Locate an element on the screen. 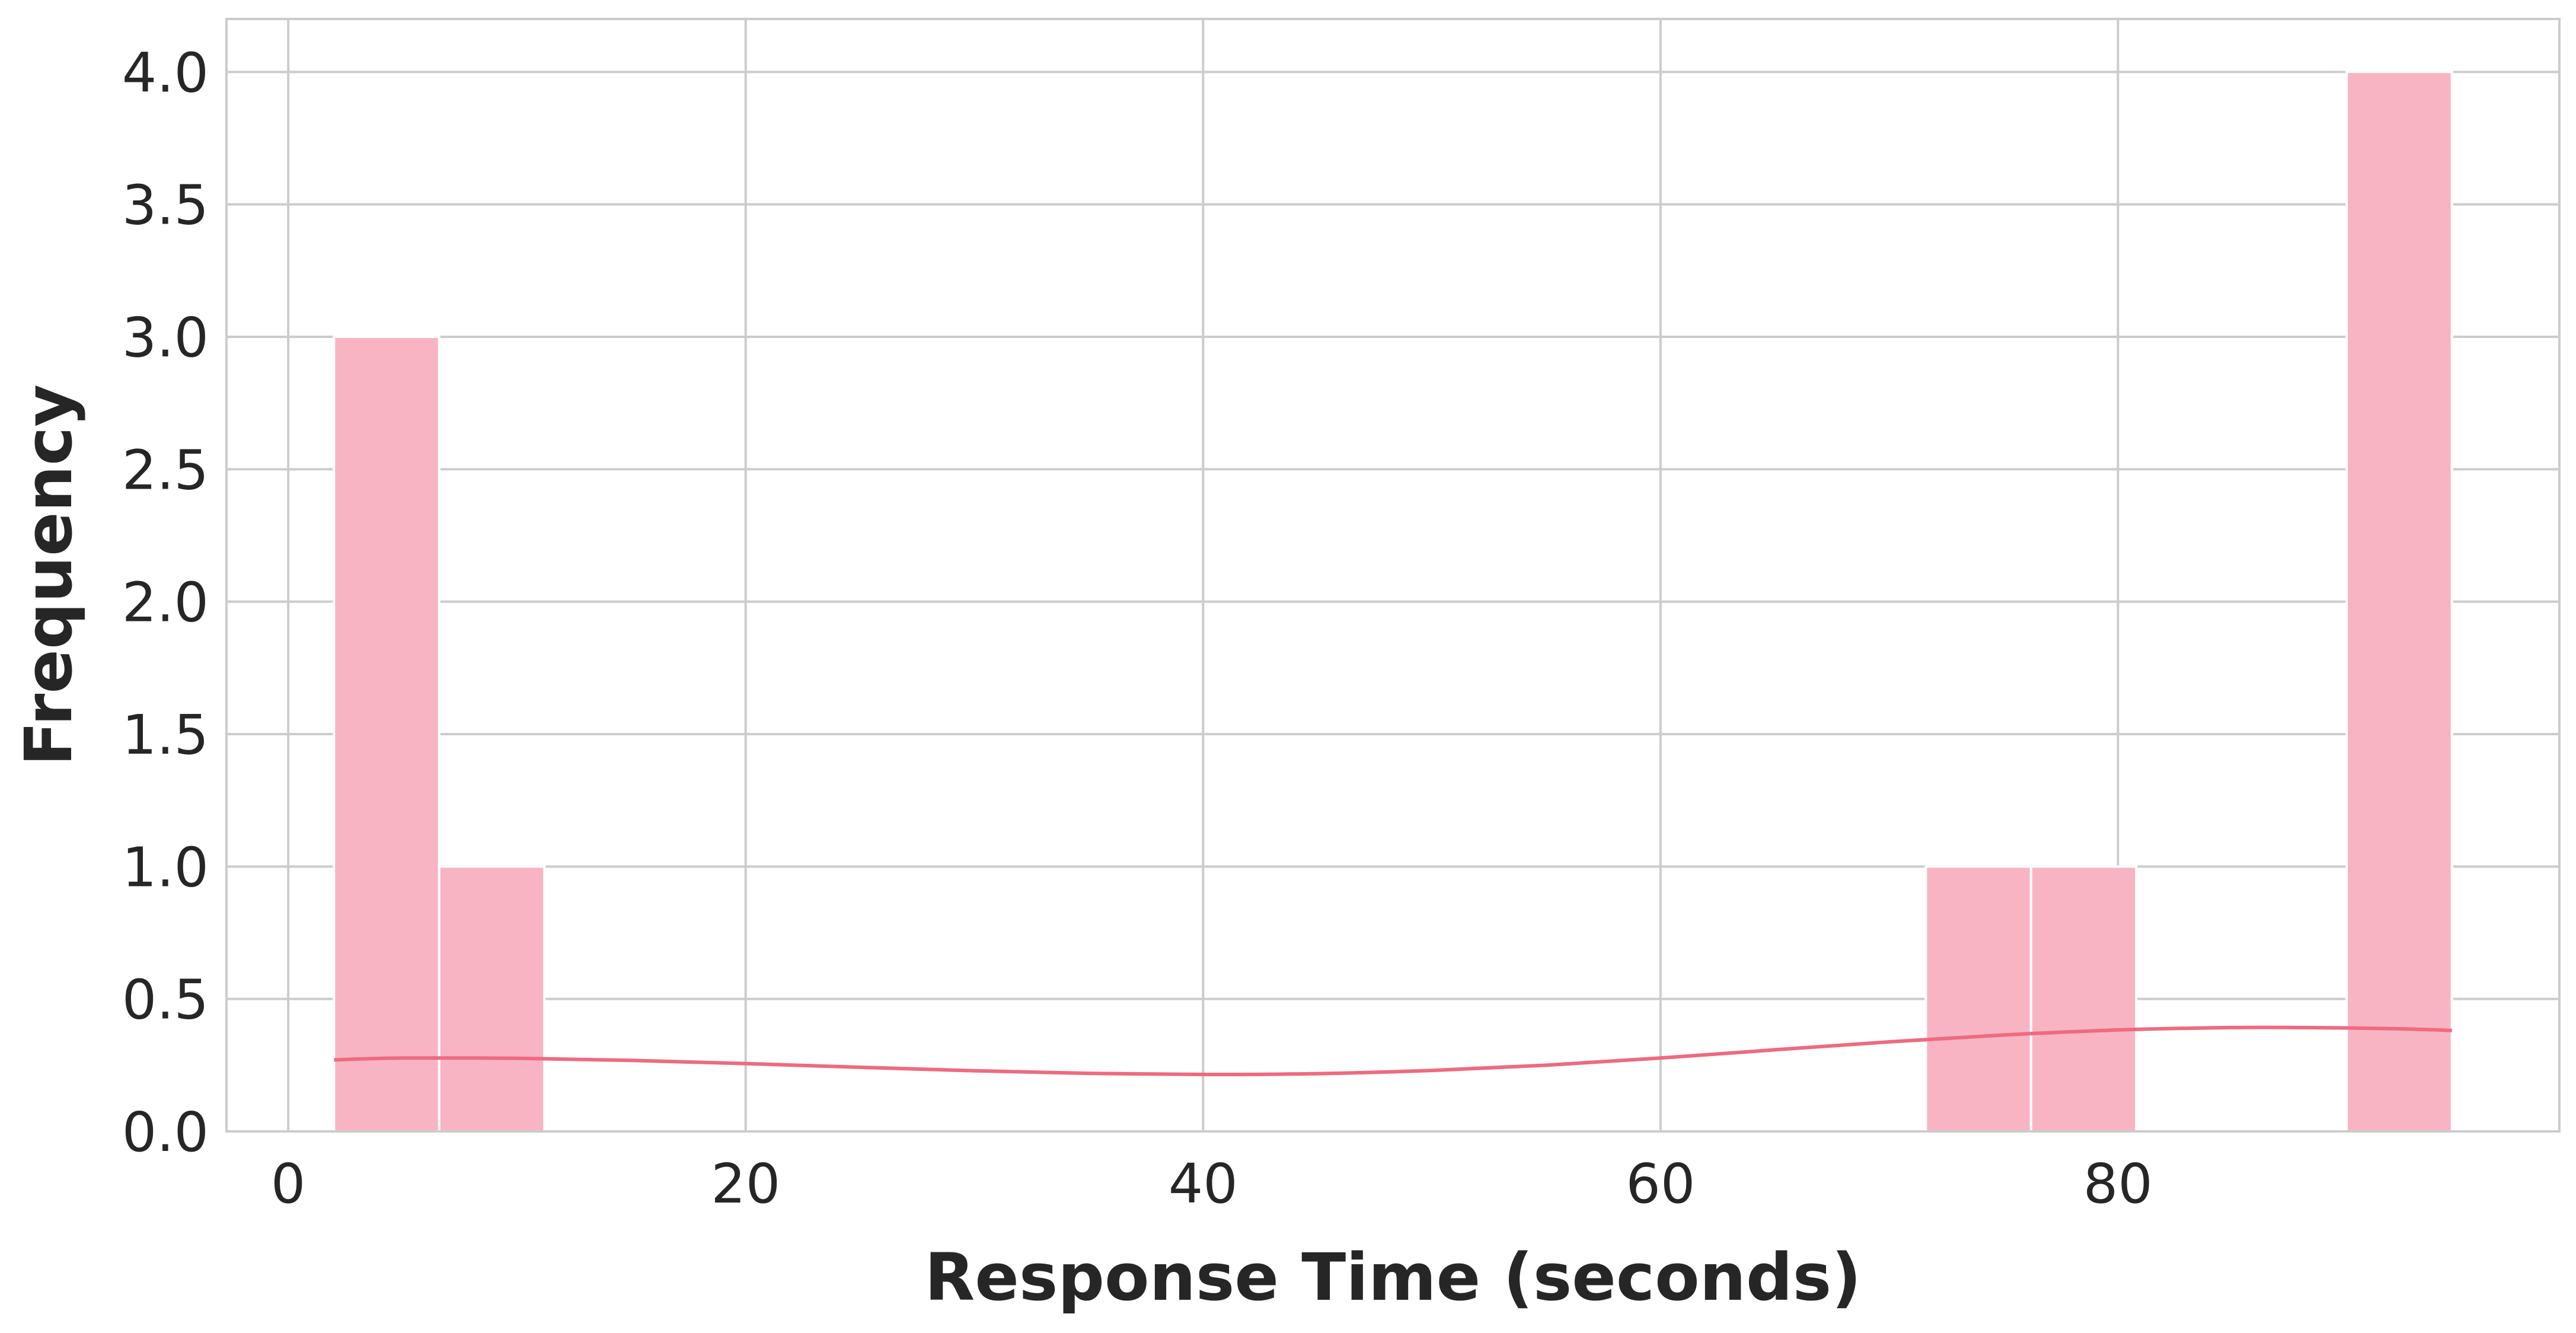  kde-line-layer is located at coordinates (1393, 1050).